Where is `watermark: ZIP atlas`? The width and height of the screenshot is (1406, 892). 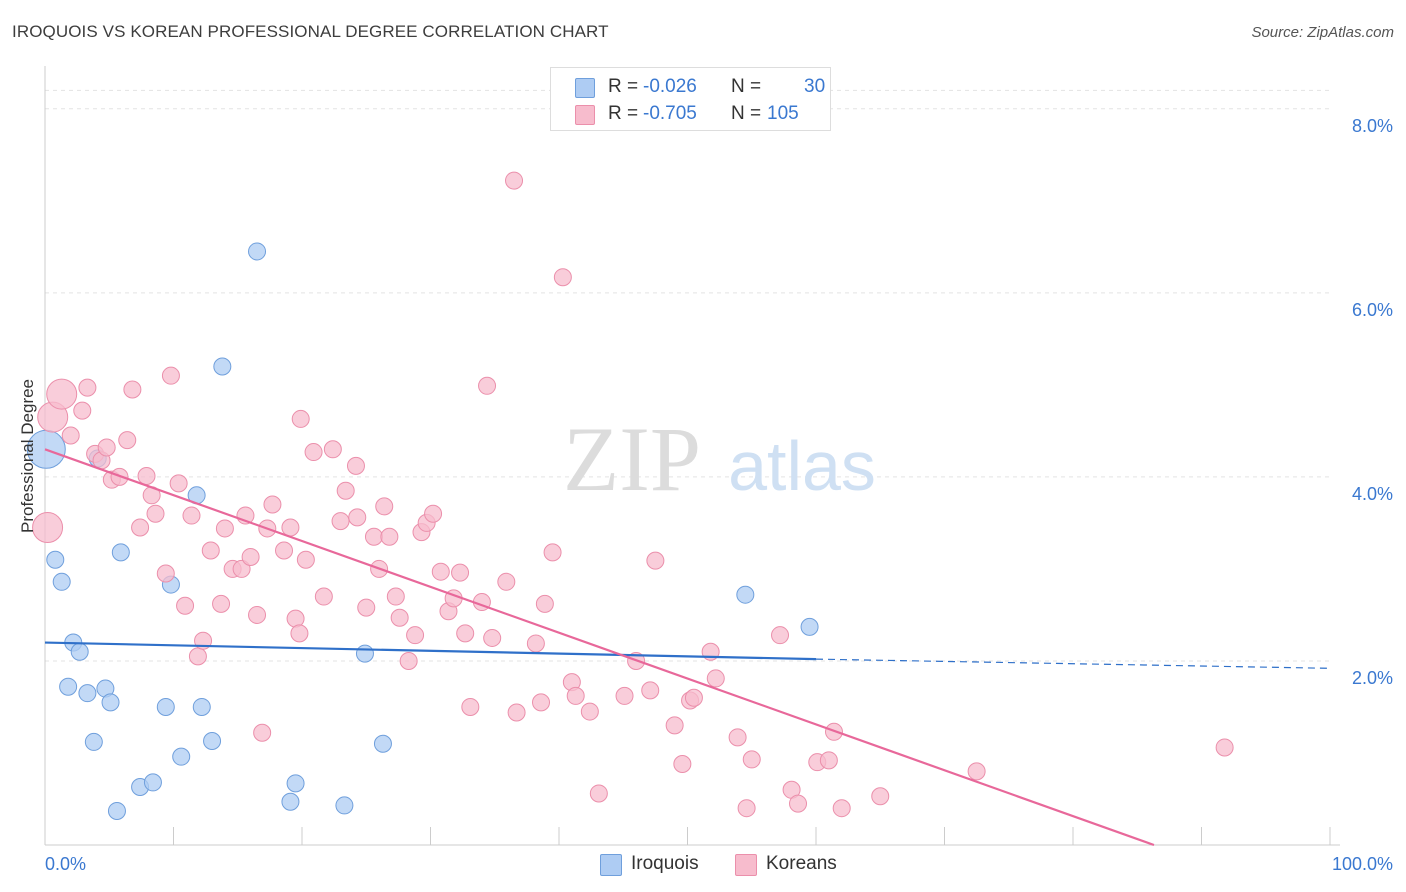
watermark: ZIP atlas is located at coordinates (719, 459).